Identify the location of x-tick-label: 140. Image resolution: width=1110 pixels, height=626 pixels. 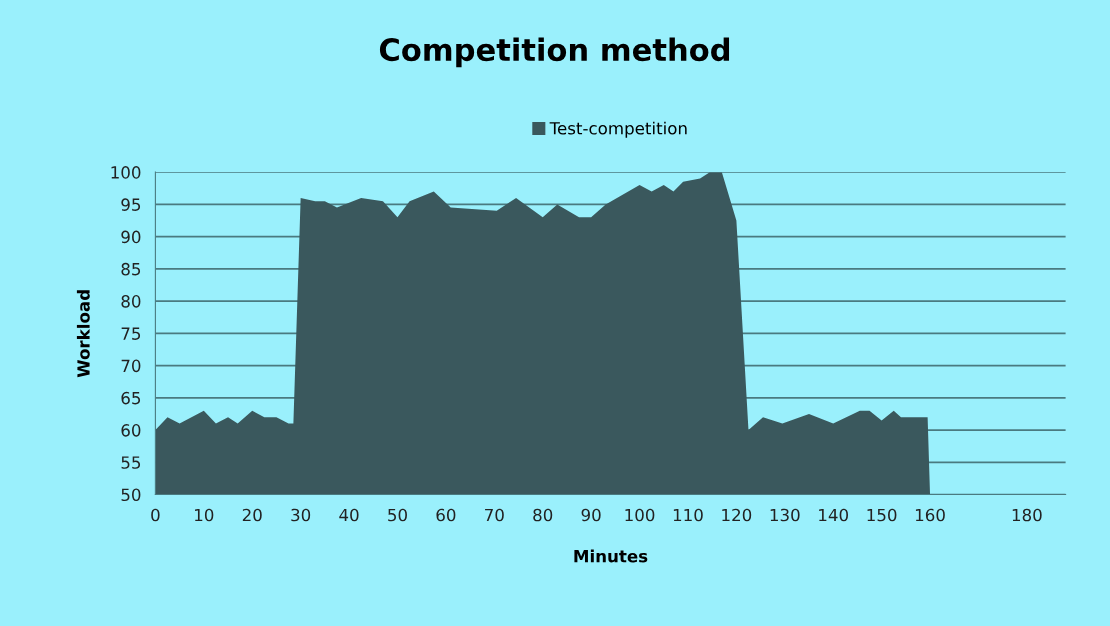
(834, 515).